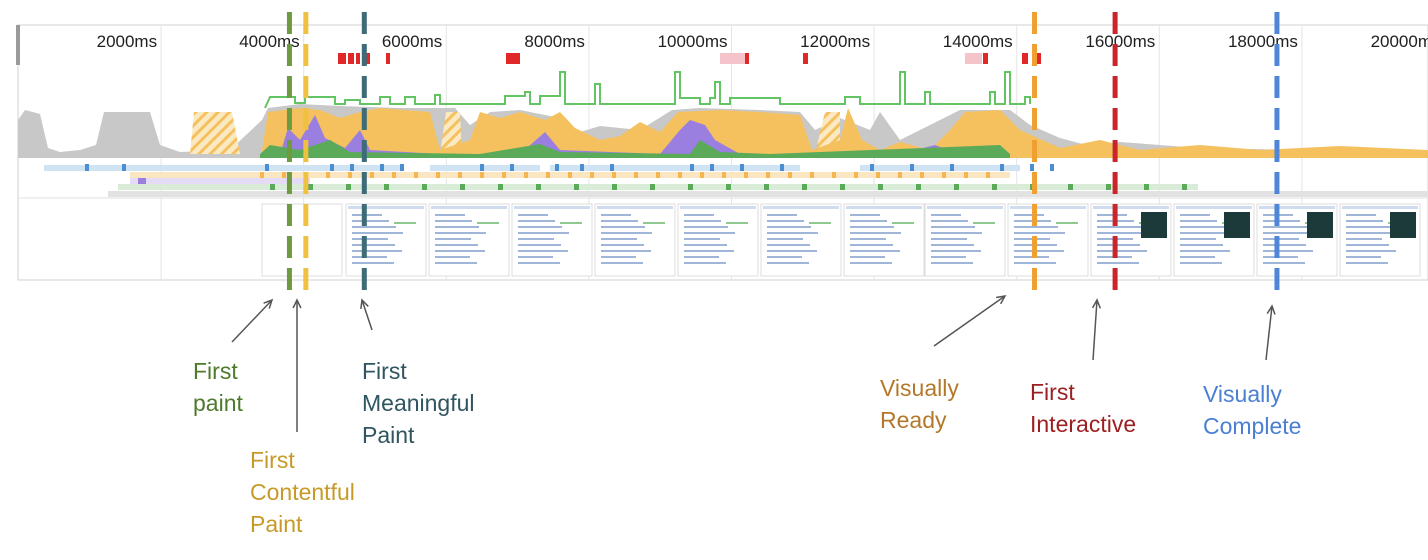  What do you see at coordinates (412, 41) in the screenshot?
I see `tick-label: 6000ms` at bounding box center [412, 41].